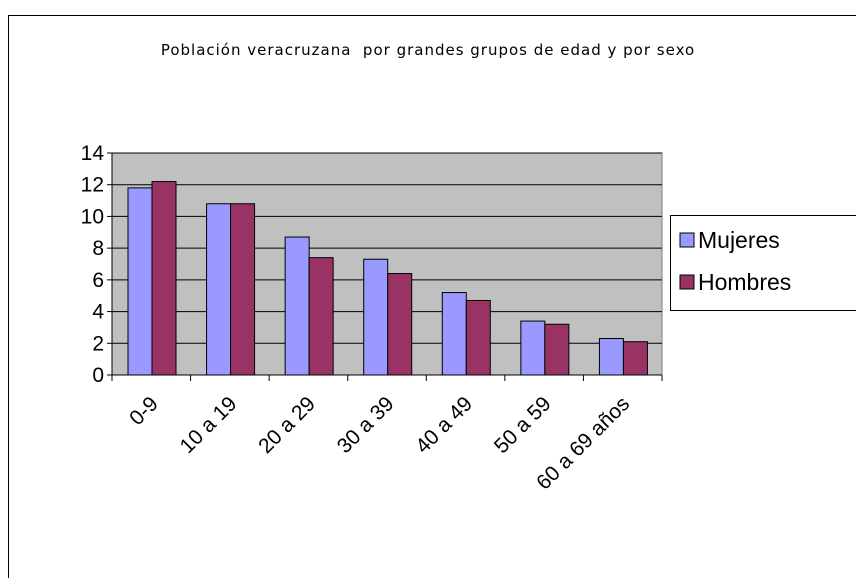  What do you see at coordinates (98, 312) in the screenshot?
I see `y-tick-label: 4` at bounding box center [98, 312].